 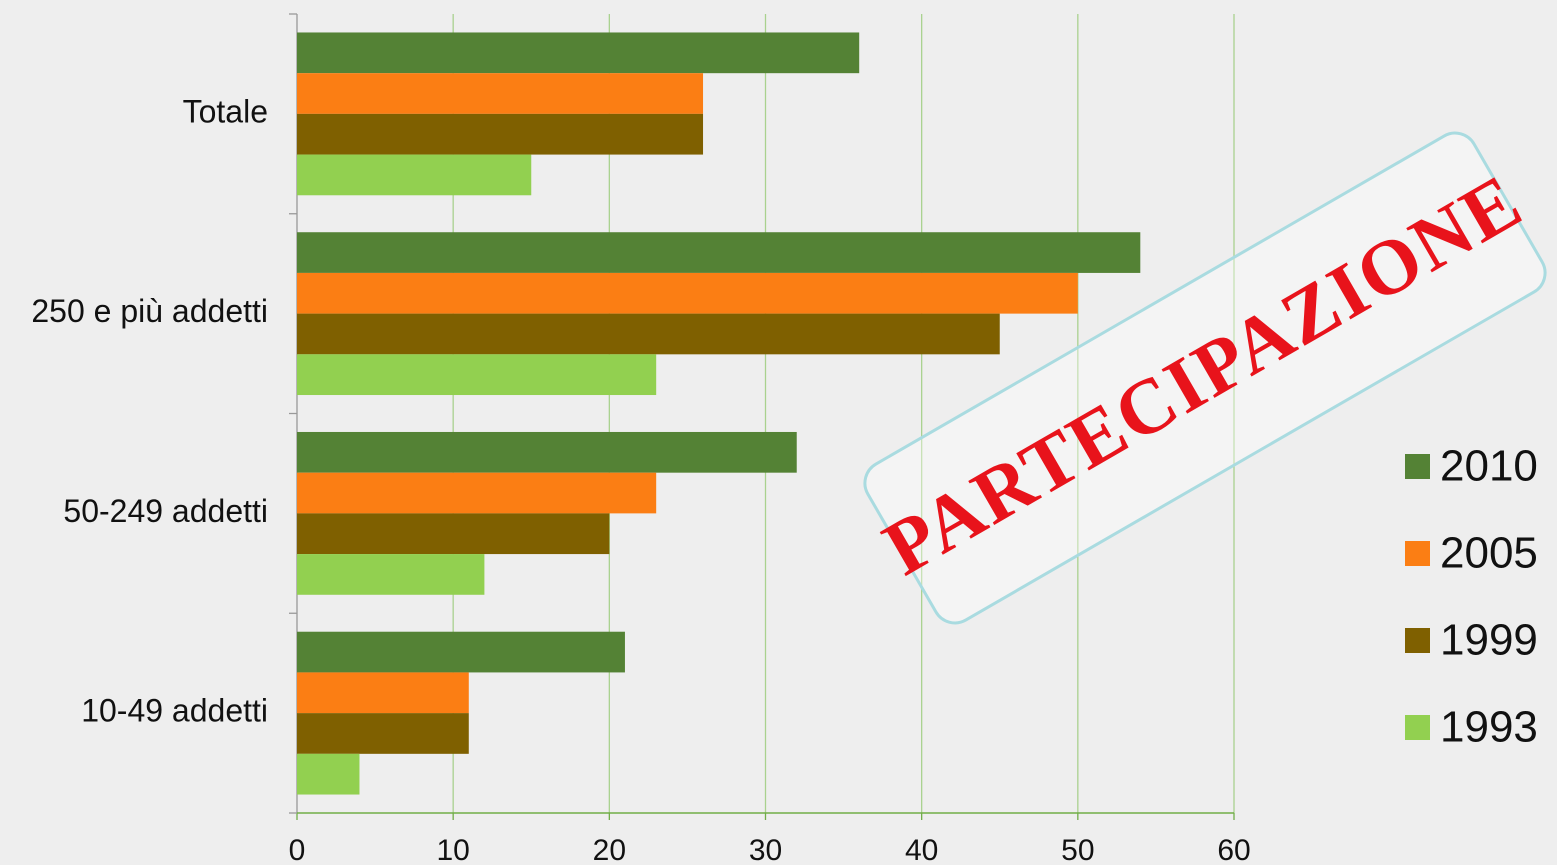 I want to click on x-tick-label: 40, so click(x=921, y=849).